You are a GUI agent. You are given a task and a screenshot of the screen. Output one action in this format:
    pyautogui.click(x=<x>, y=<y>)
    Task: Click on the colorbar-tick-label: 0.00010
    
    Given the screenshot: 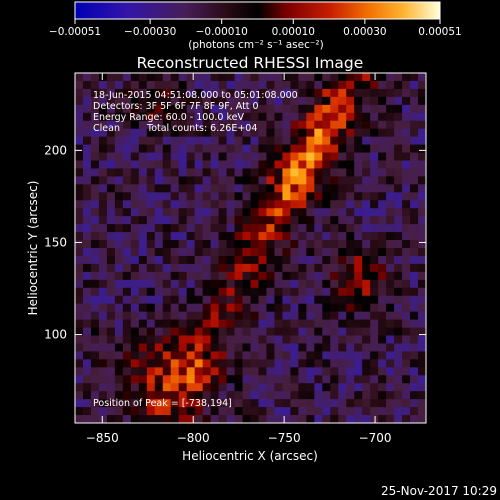 What is the action you would take?
    pyautogui.click(x=293, y=32)
    